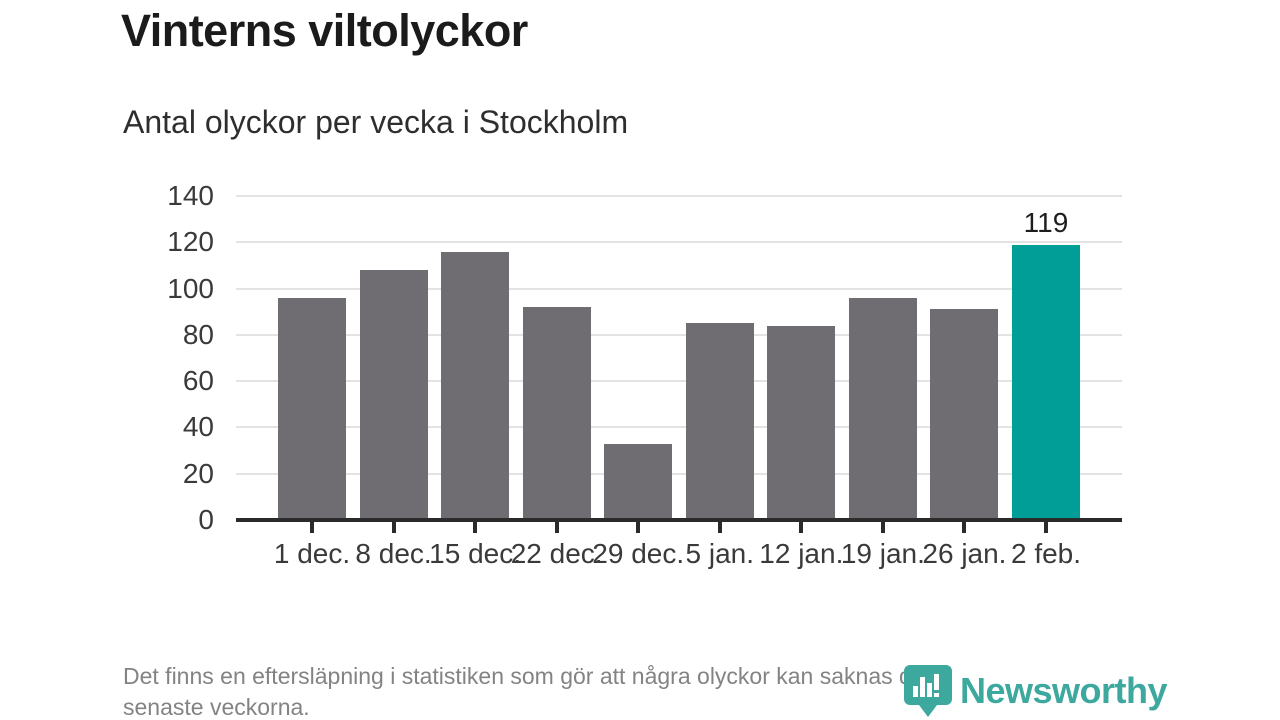  What do you see at coordinates (324, 30) in the screenshot?
I see `page-title: Vinterns viltolyckor` at bounding box center [324, 30].